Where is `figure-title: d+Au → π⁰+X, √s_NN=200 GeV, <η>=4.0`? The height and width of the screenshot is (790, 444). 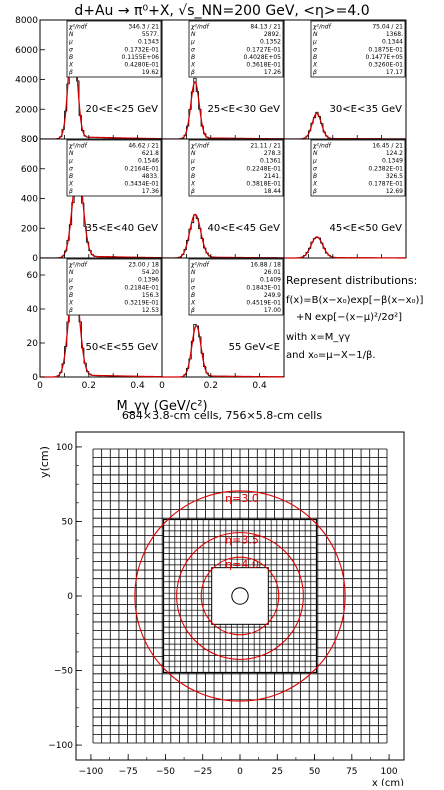
figure-title: d+Au → π⁰+X, √s_NN=200 GeV, <η>=4.0 is located at coordinates (221, 11).